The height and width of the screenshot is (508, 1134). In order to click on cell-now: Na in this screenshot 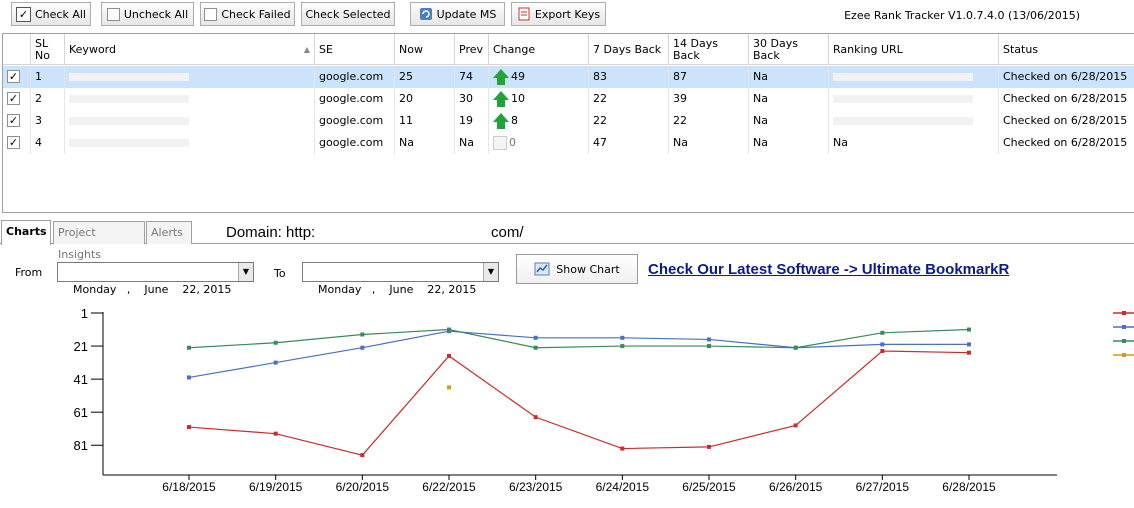, I will do `click(425, 143)`.